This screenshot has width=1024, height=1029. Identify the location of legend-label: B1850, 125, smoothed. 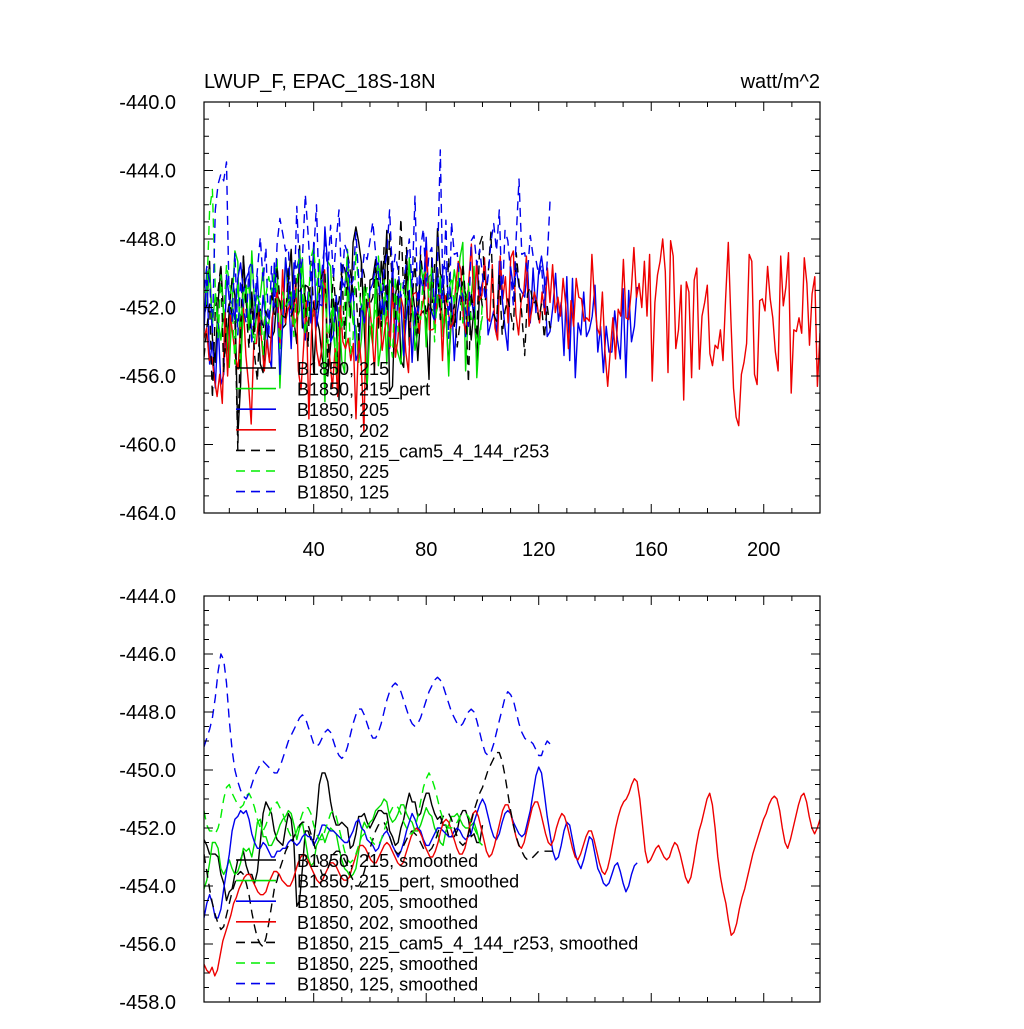
(387, 985).